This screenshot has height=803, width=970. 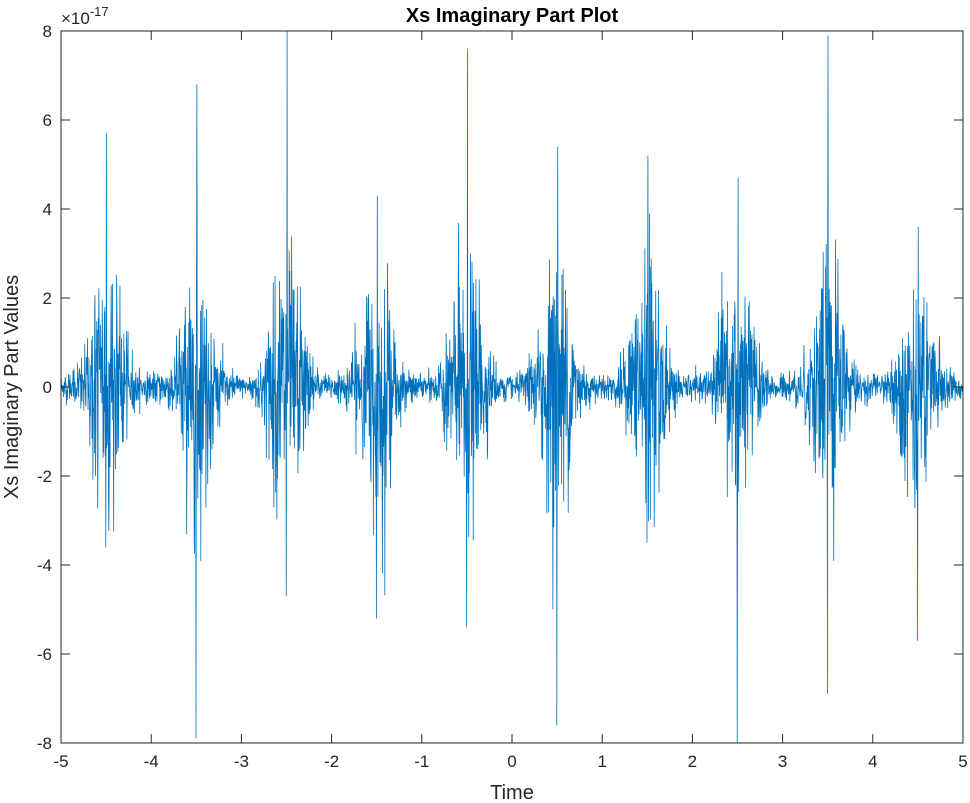 I want to click on x-tick-label: -5, so click(x=60, y=761).